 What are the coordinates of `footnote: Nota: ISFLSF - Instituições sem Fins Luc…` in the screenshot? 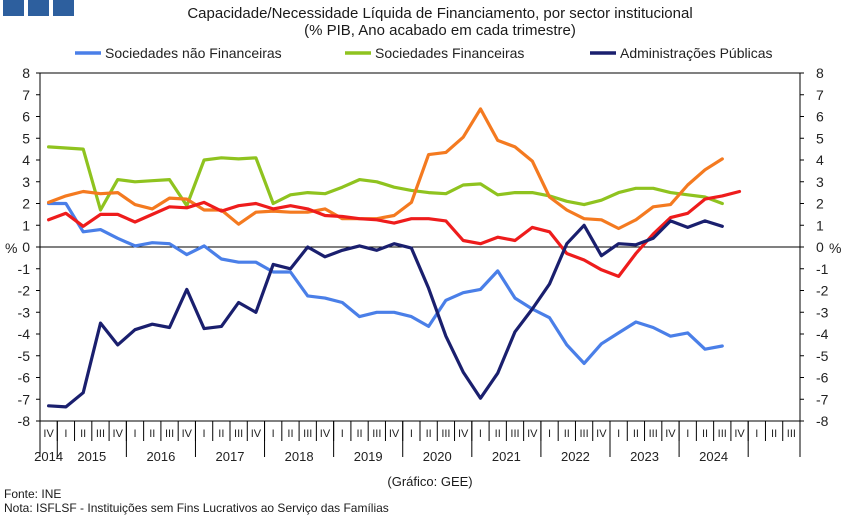 It's located at (196, 508).